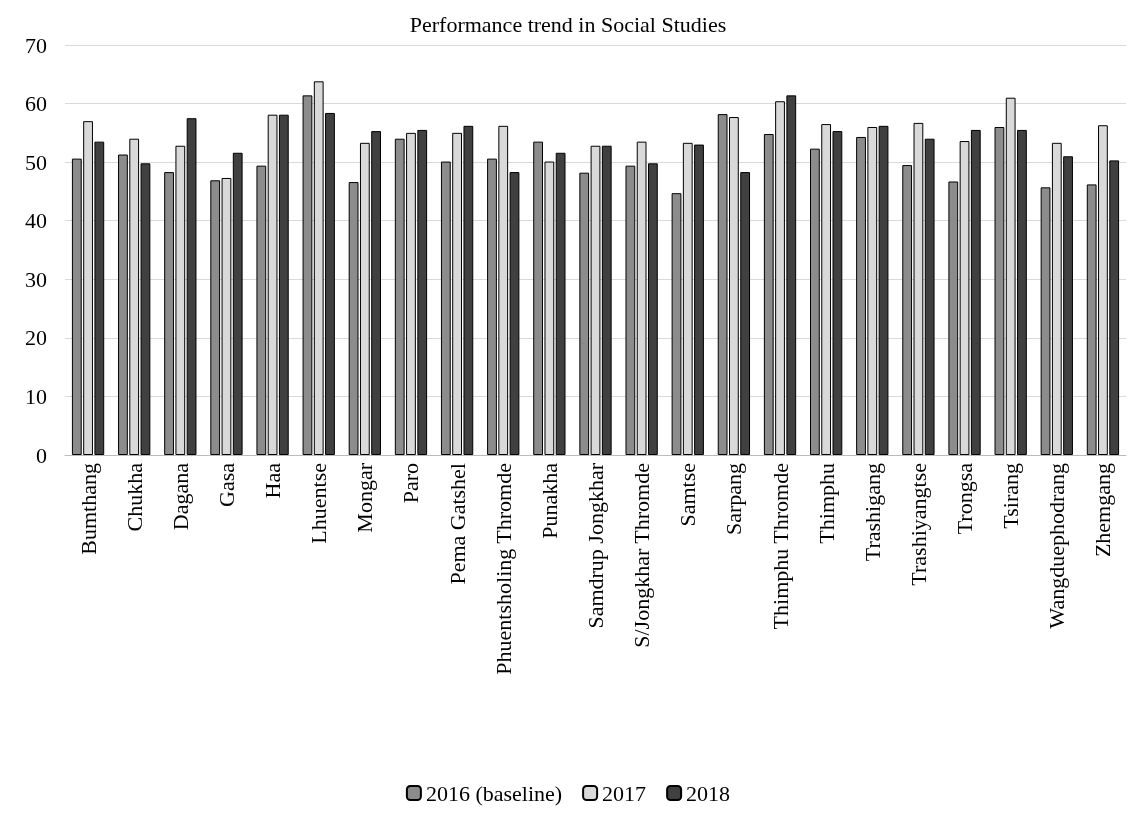 The width and height of the screenshot is (1136, 819). What do you see at coordinates (872, 512) in the screenshot?
I see `x-tick-label: Trashigang` at bounding box center [872, 512].